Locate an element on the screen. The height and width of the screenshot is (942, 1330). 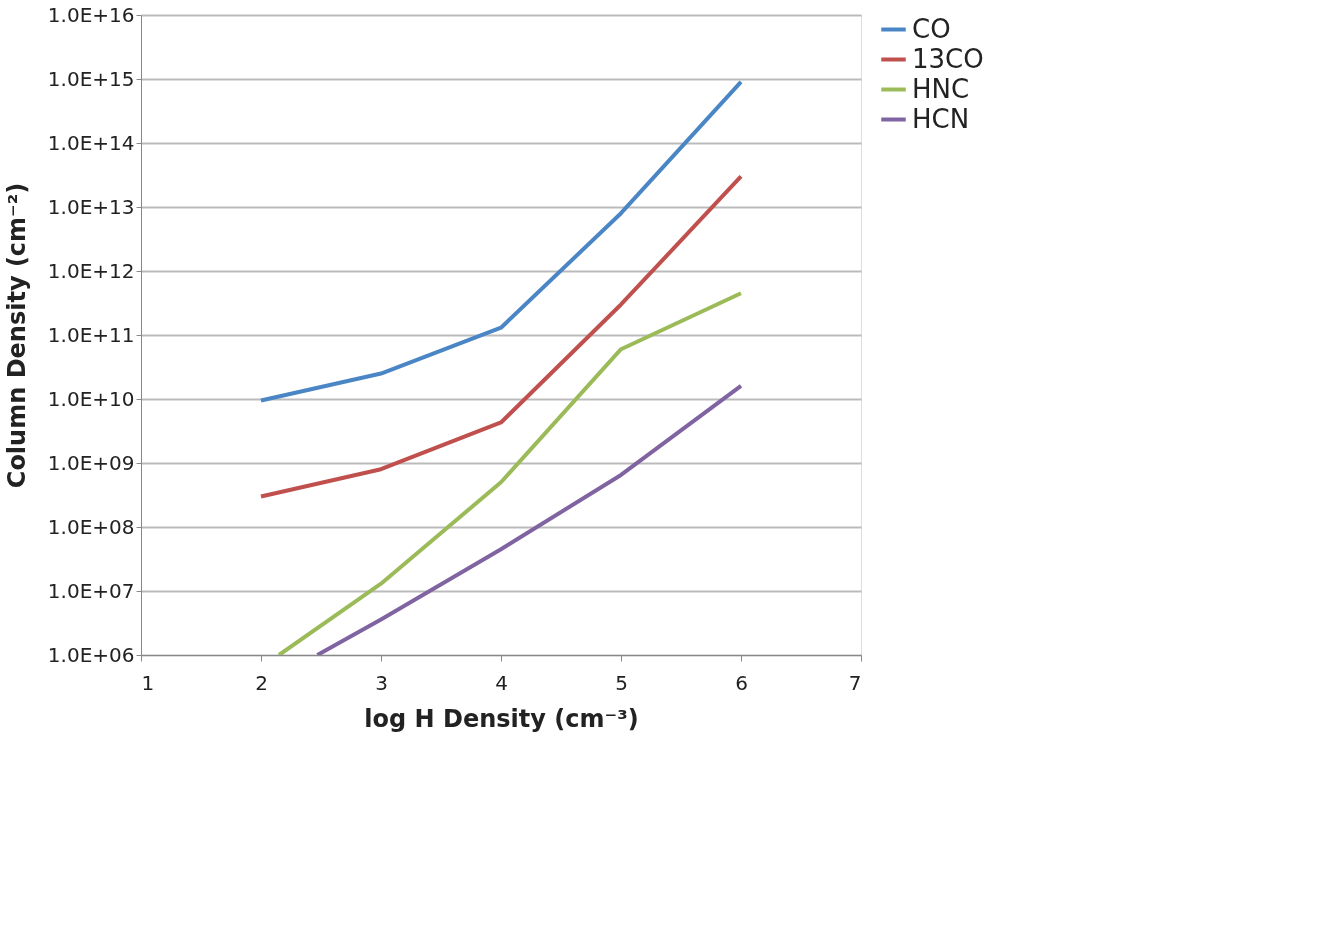
y-tick-label: 1.0E+08 is located at coordinates (91, 526).